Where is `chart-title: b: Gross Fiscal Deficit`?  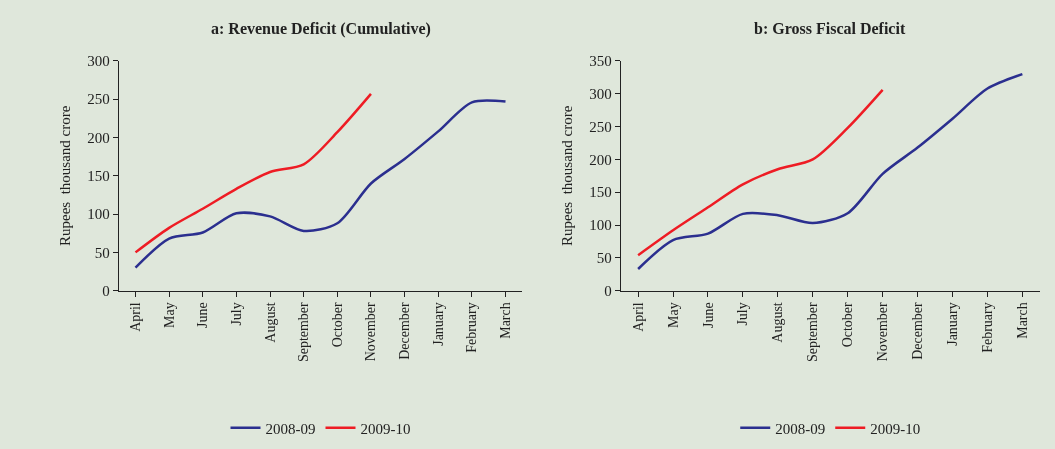
chart-title: b: Gross Fiscal Deficit is located at coordinates (830, 28).